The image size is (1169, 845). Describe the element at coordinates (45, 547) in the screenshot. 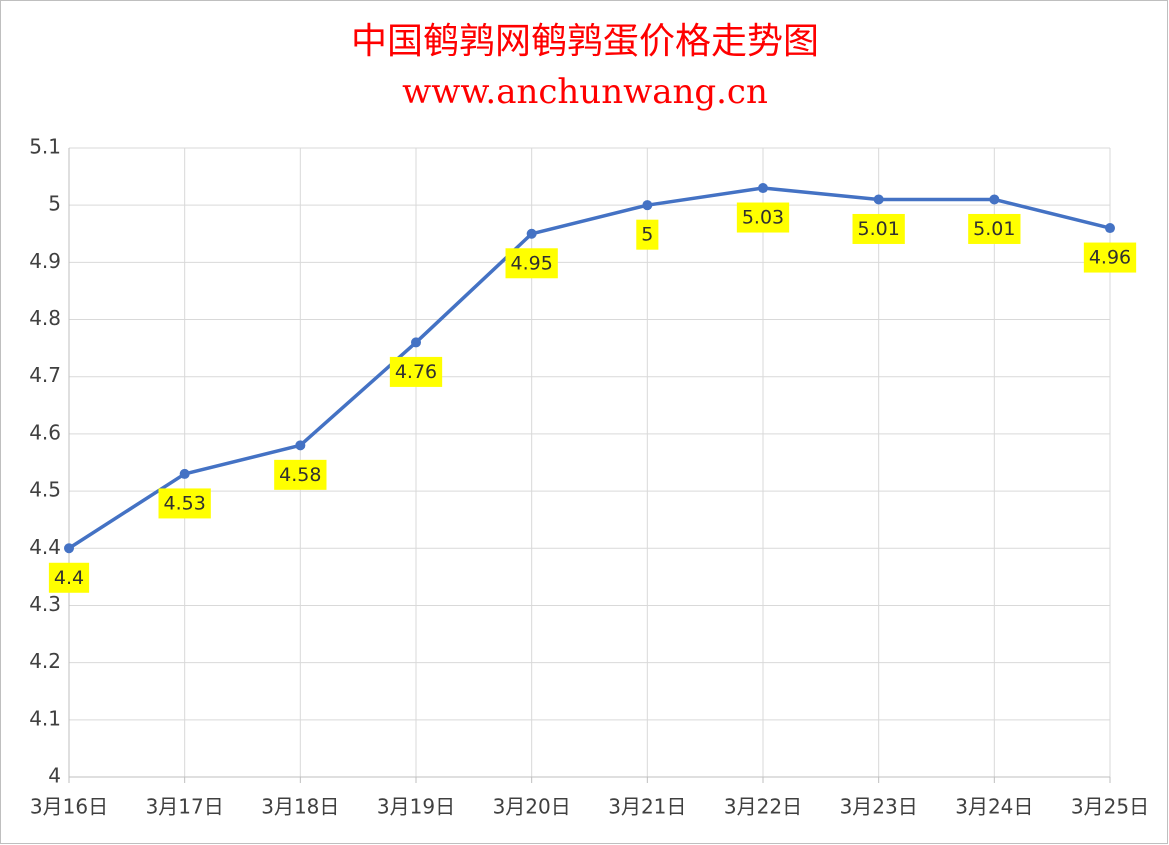

I see `y-tick-label: 4.4` at that location.